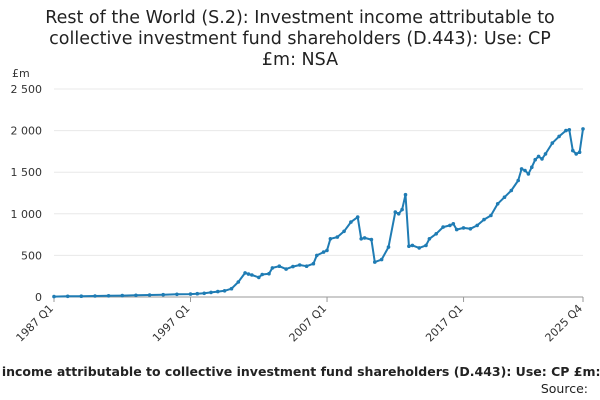 The height and width of the screenshot is (400, 600). I want to click on x-tick-label: 1987 Q1, so click(35, 323).